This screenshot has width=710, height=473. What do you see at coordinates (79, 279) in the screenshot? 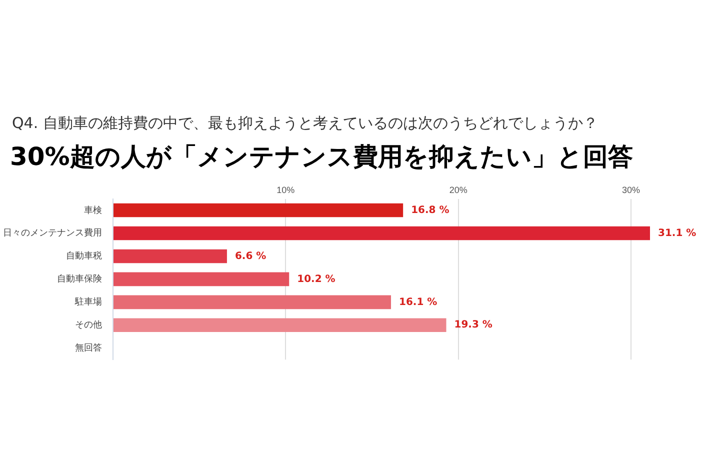
I see `y-tick-label: 自動車保険` at bounding box center [79, 279].